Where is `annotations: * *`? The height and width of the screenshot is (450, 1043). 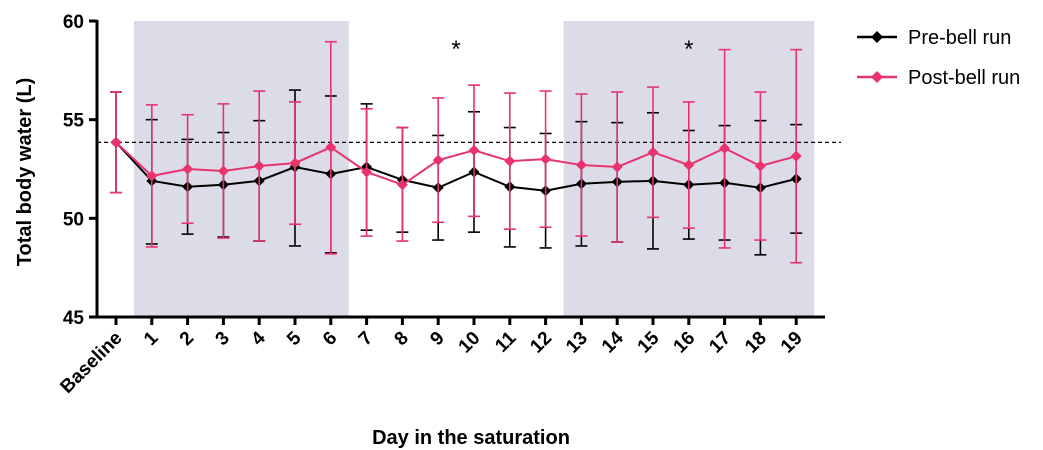
annotations: * * is located at coordinates (572, 49).